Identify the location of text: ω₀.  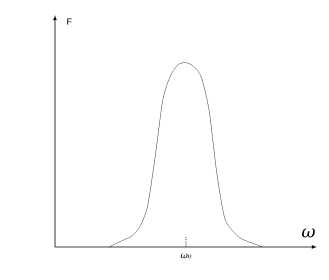
(186, 256).